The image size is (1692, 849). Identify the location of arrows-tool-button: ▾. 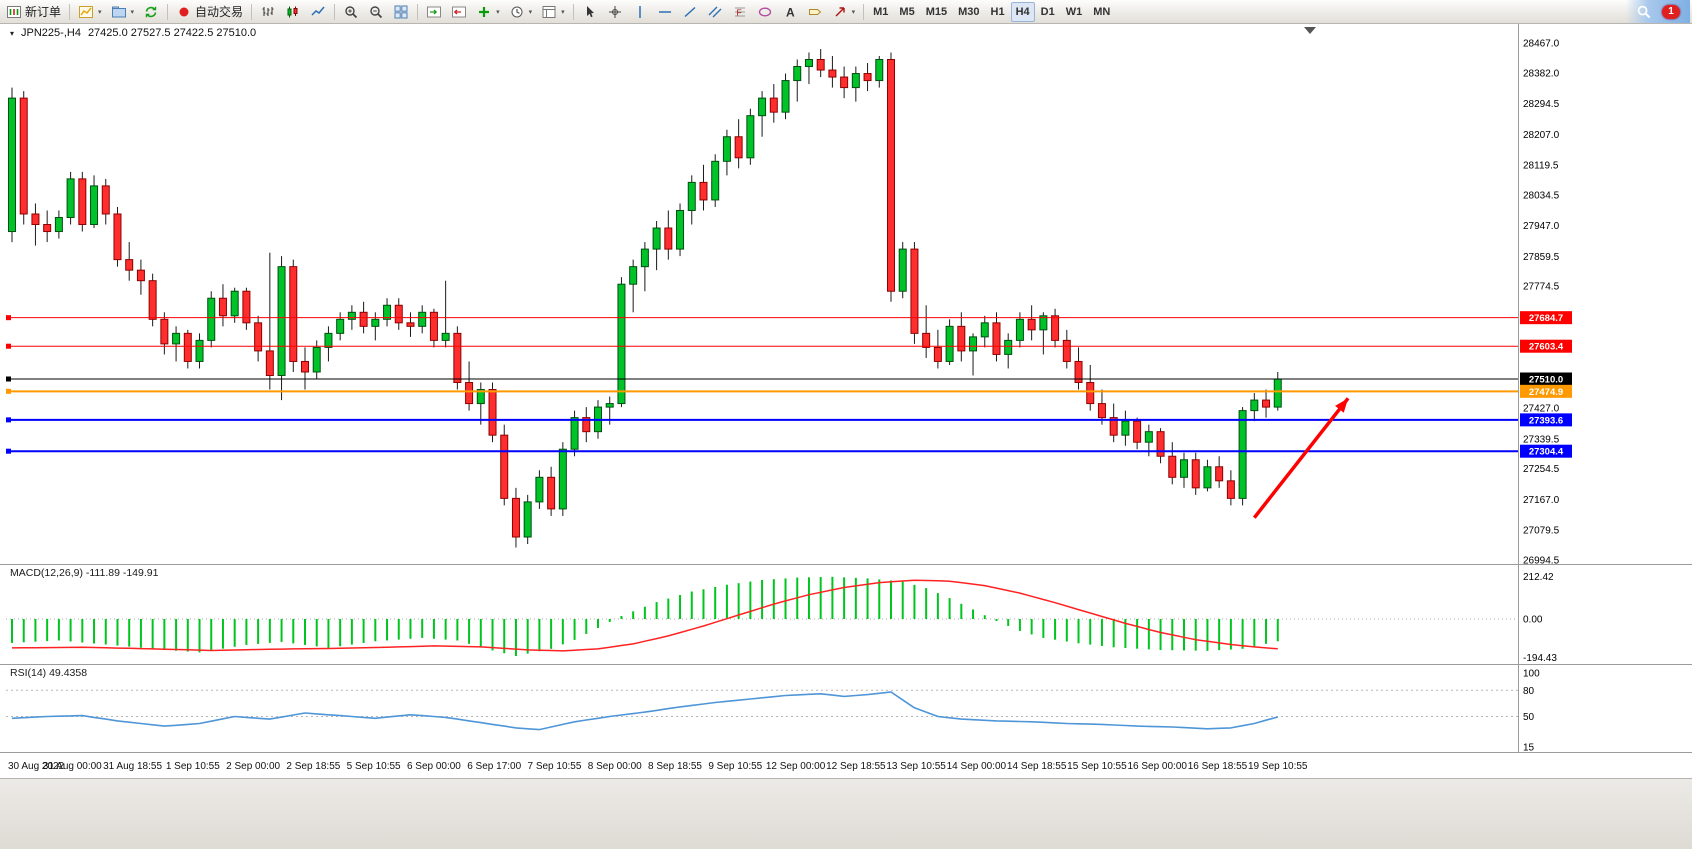
(844, 12).